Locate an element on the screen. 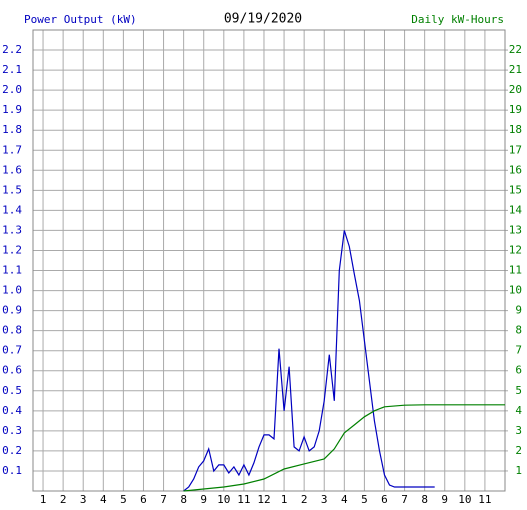 Image resolution: width=527 pixels, height=510 pixels. y2-tick-label: 20 is located at coordinates (515, 89).